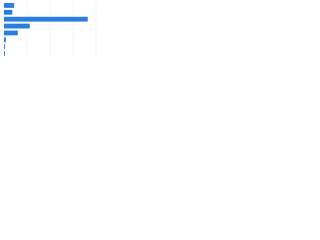 Image resolution: width=320 pixels, height=240 pixels. What do you see at coordinates (50, 29) in the screenshot?
I see `chart` at bounding box center [50, 29].